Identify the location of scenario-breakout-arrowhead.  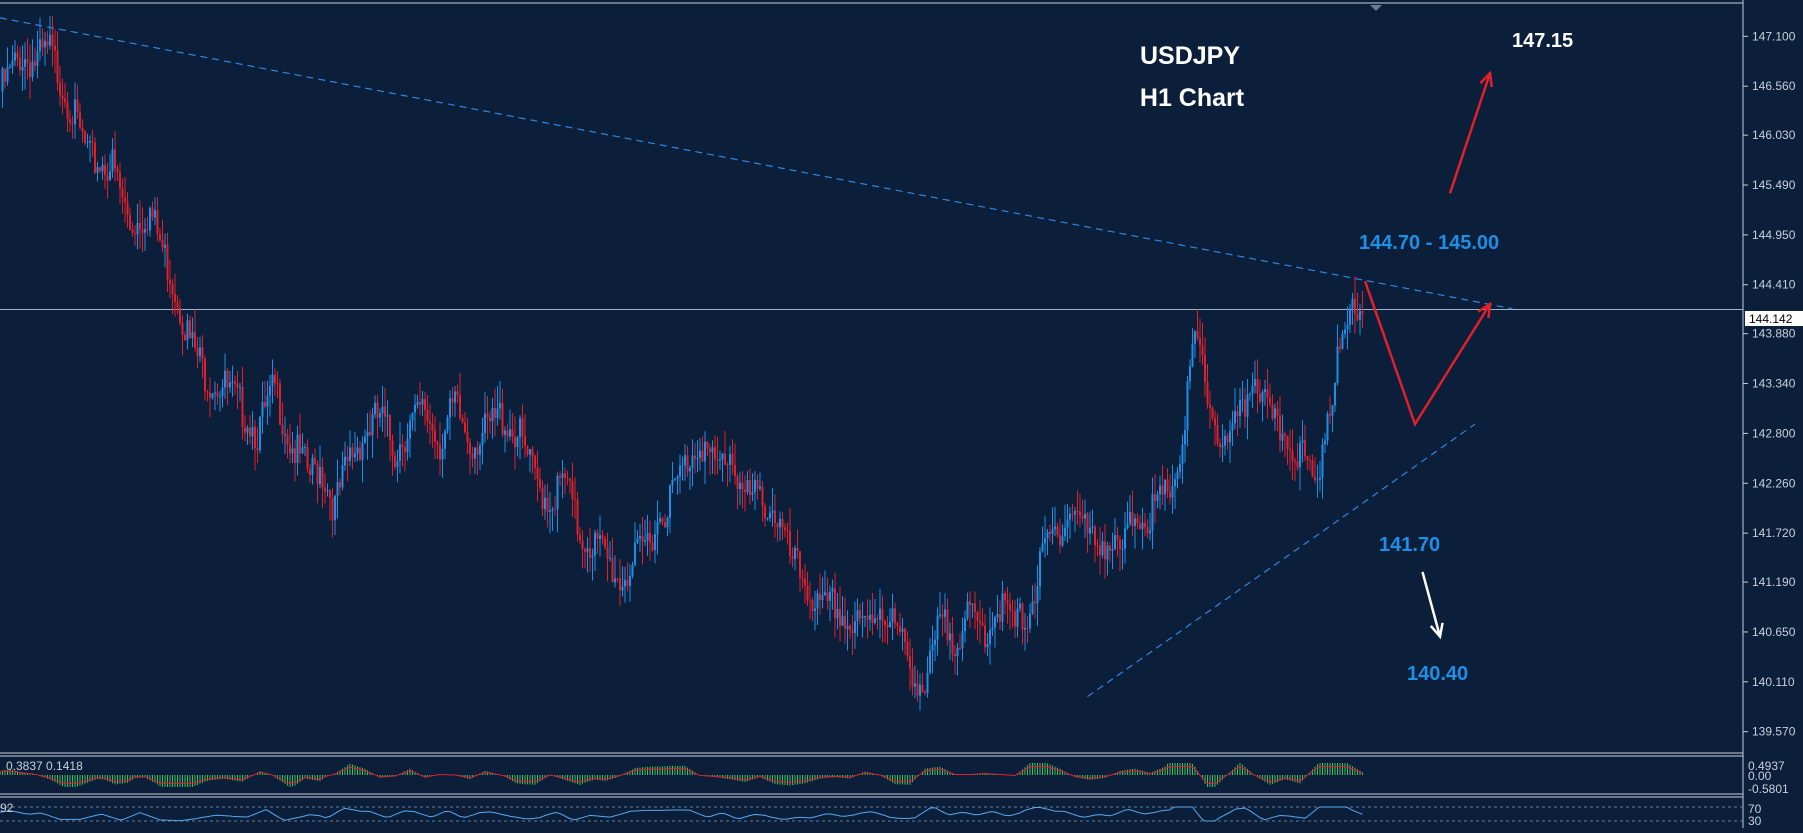
(1486, 79).